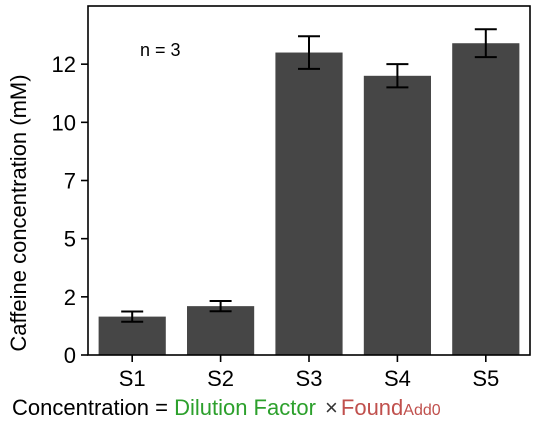 This screenshot has height=425, width=550. I want to click on bar-s2, so click(221, 330).